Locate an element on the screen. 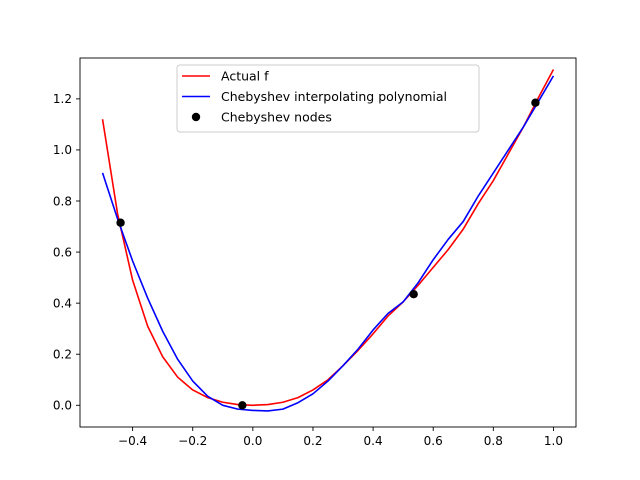 This screenshot has width=640, height=480. x-axis: −0.4 −0.2 0.0 0.2 0.4 0.6 0.8 1.0 is located at coordinates (340, 437).